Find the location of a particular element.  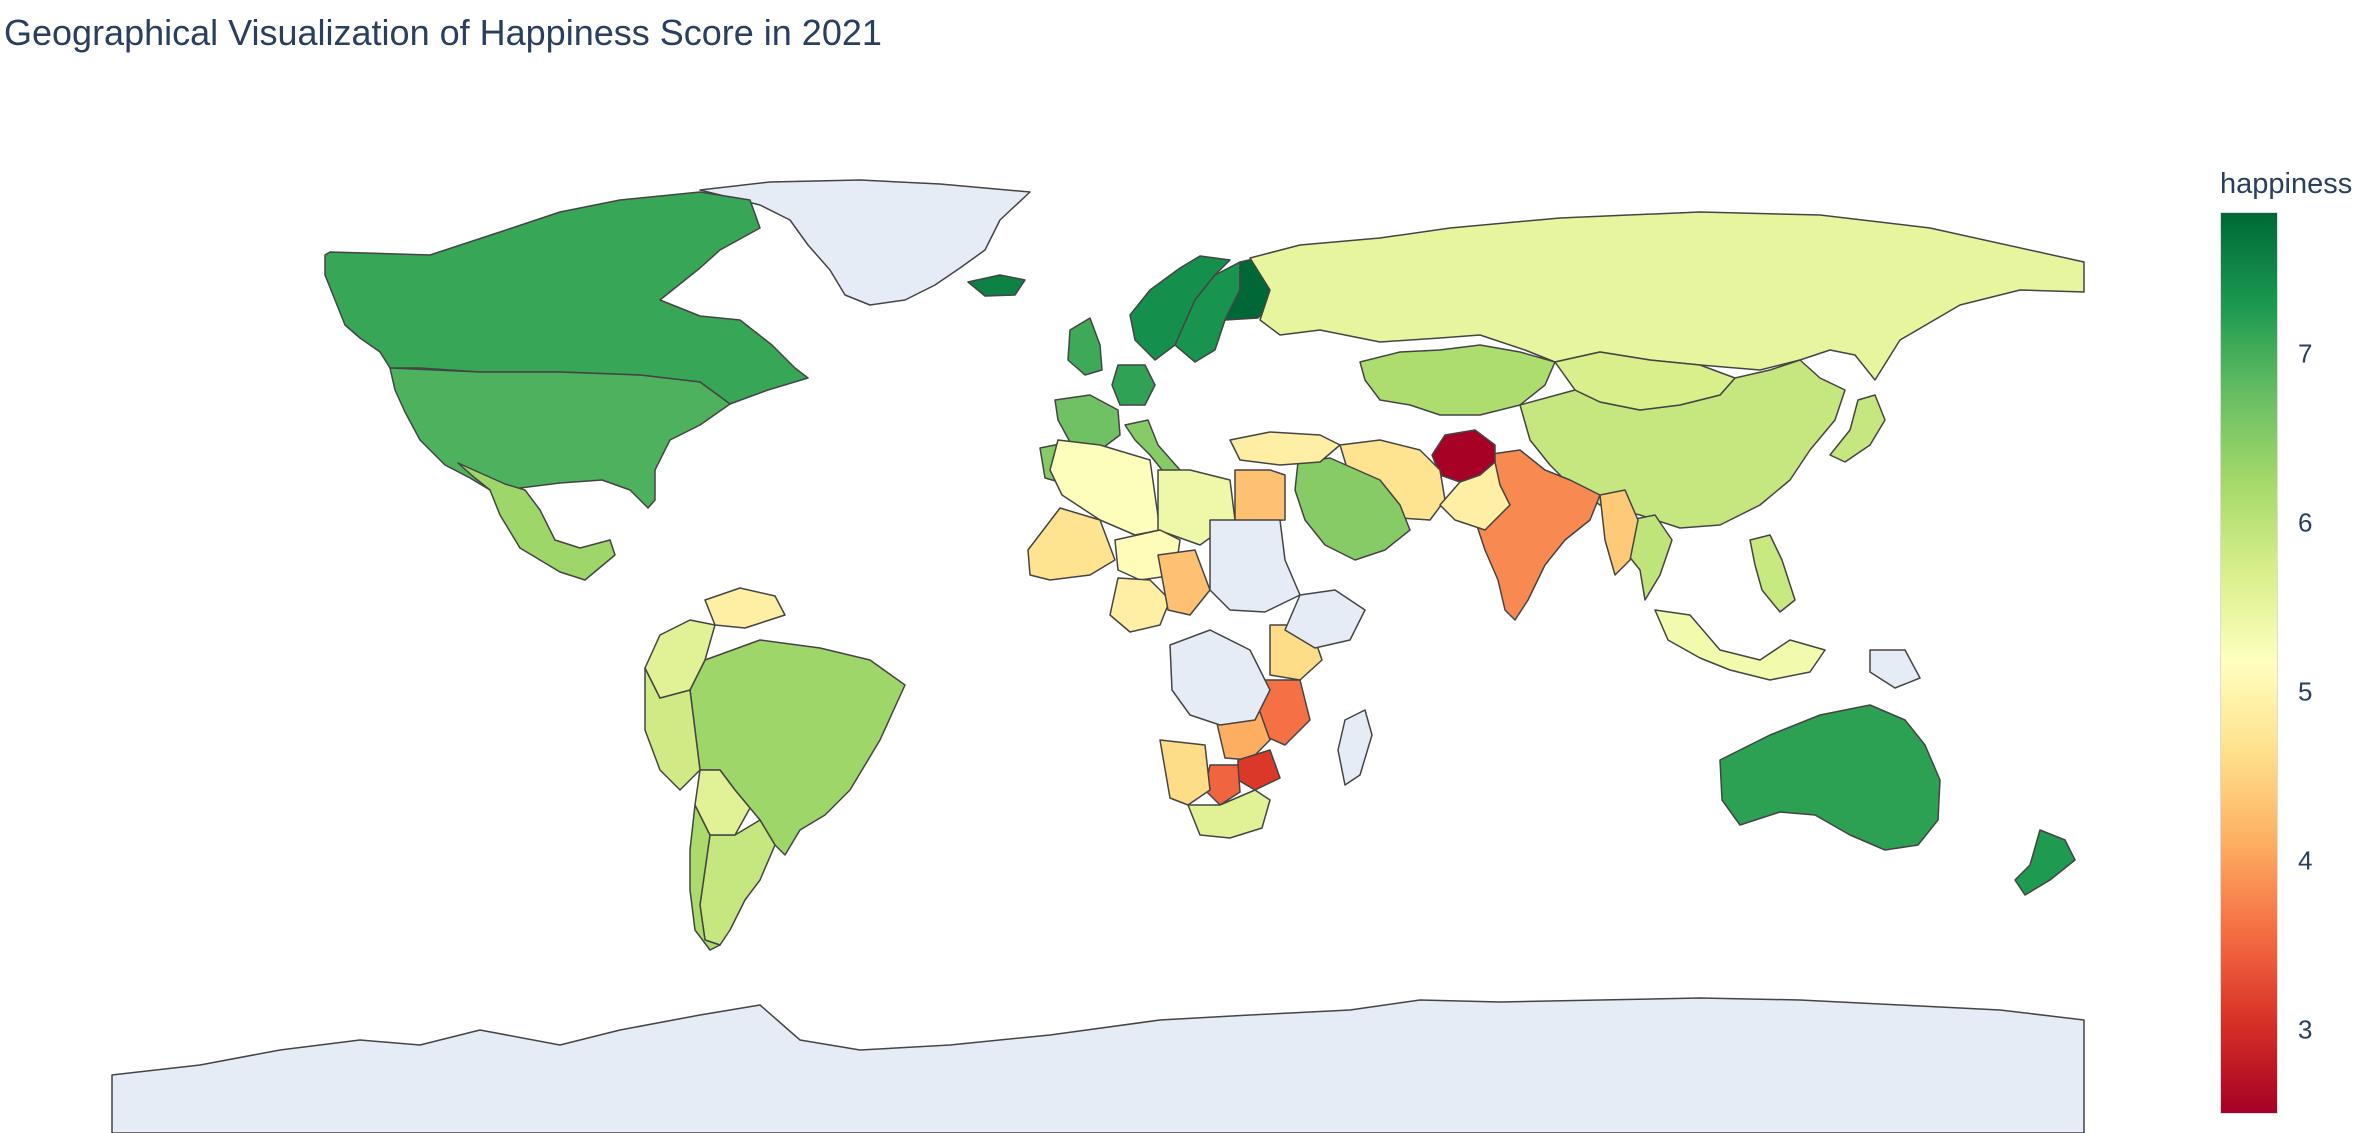

colorbar-gradient is located at coordinates (2249, 663).